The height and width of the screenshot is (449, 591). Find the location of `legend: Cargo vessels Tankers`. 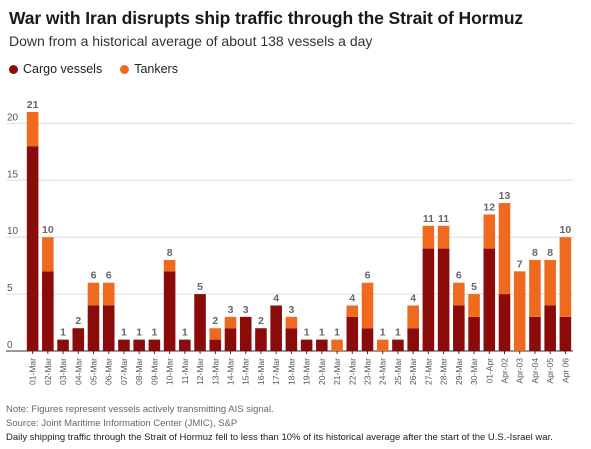

legend: Cargo vessels Tankers is located at coordinates (93, 69).